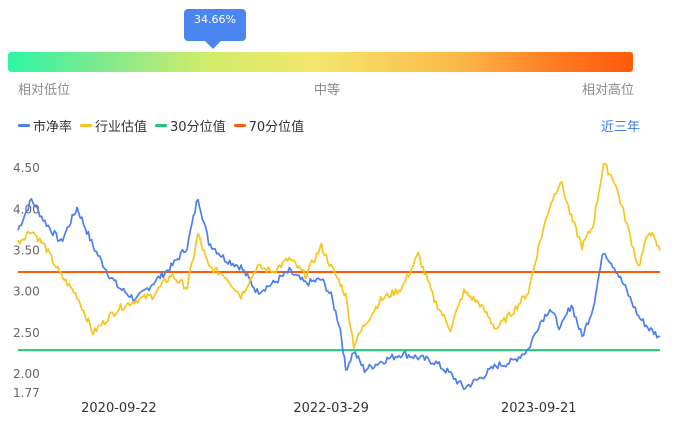 The height and width of the screenshot is (442, 686). Describe the element at coordinates (26, 280) in the screenshot. I see `y-axis-ticks: 4.50 4.00 3.50 3.00 2.50 2.00 1.77` at that location.